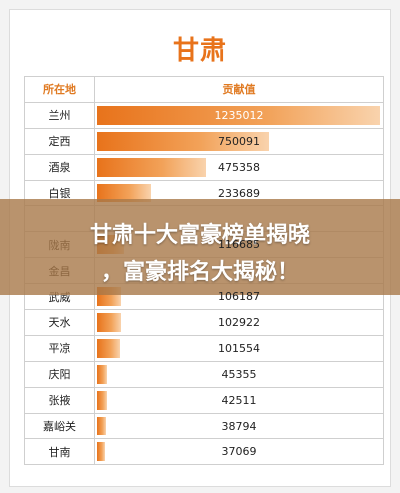 The image size is (400, 493). I want to click on contribution-value: 42511, so click(239, 400).